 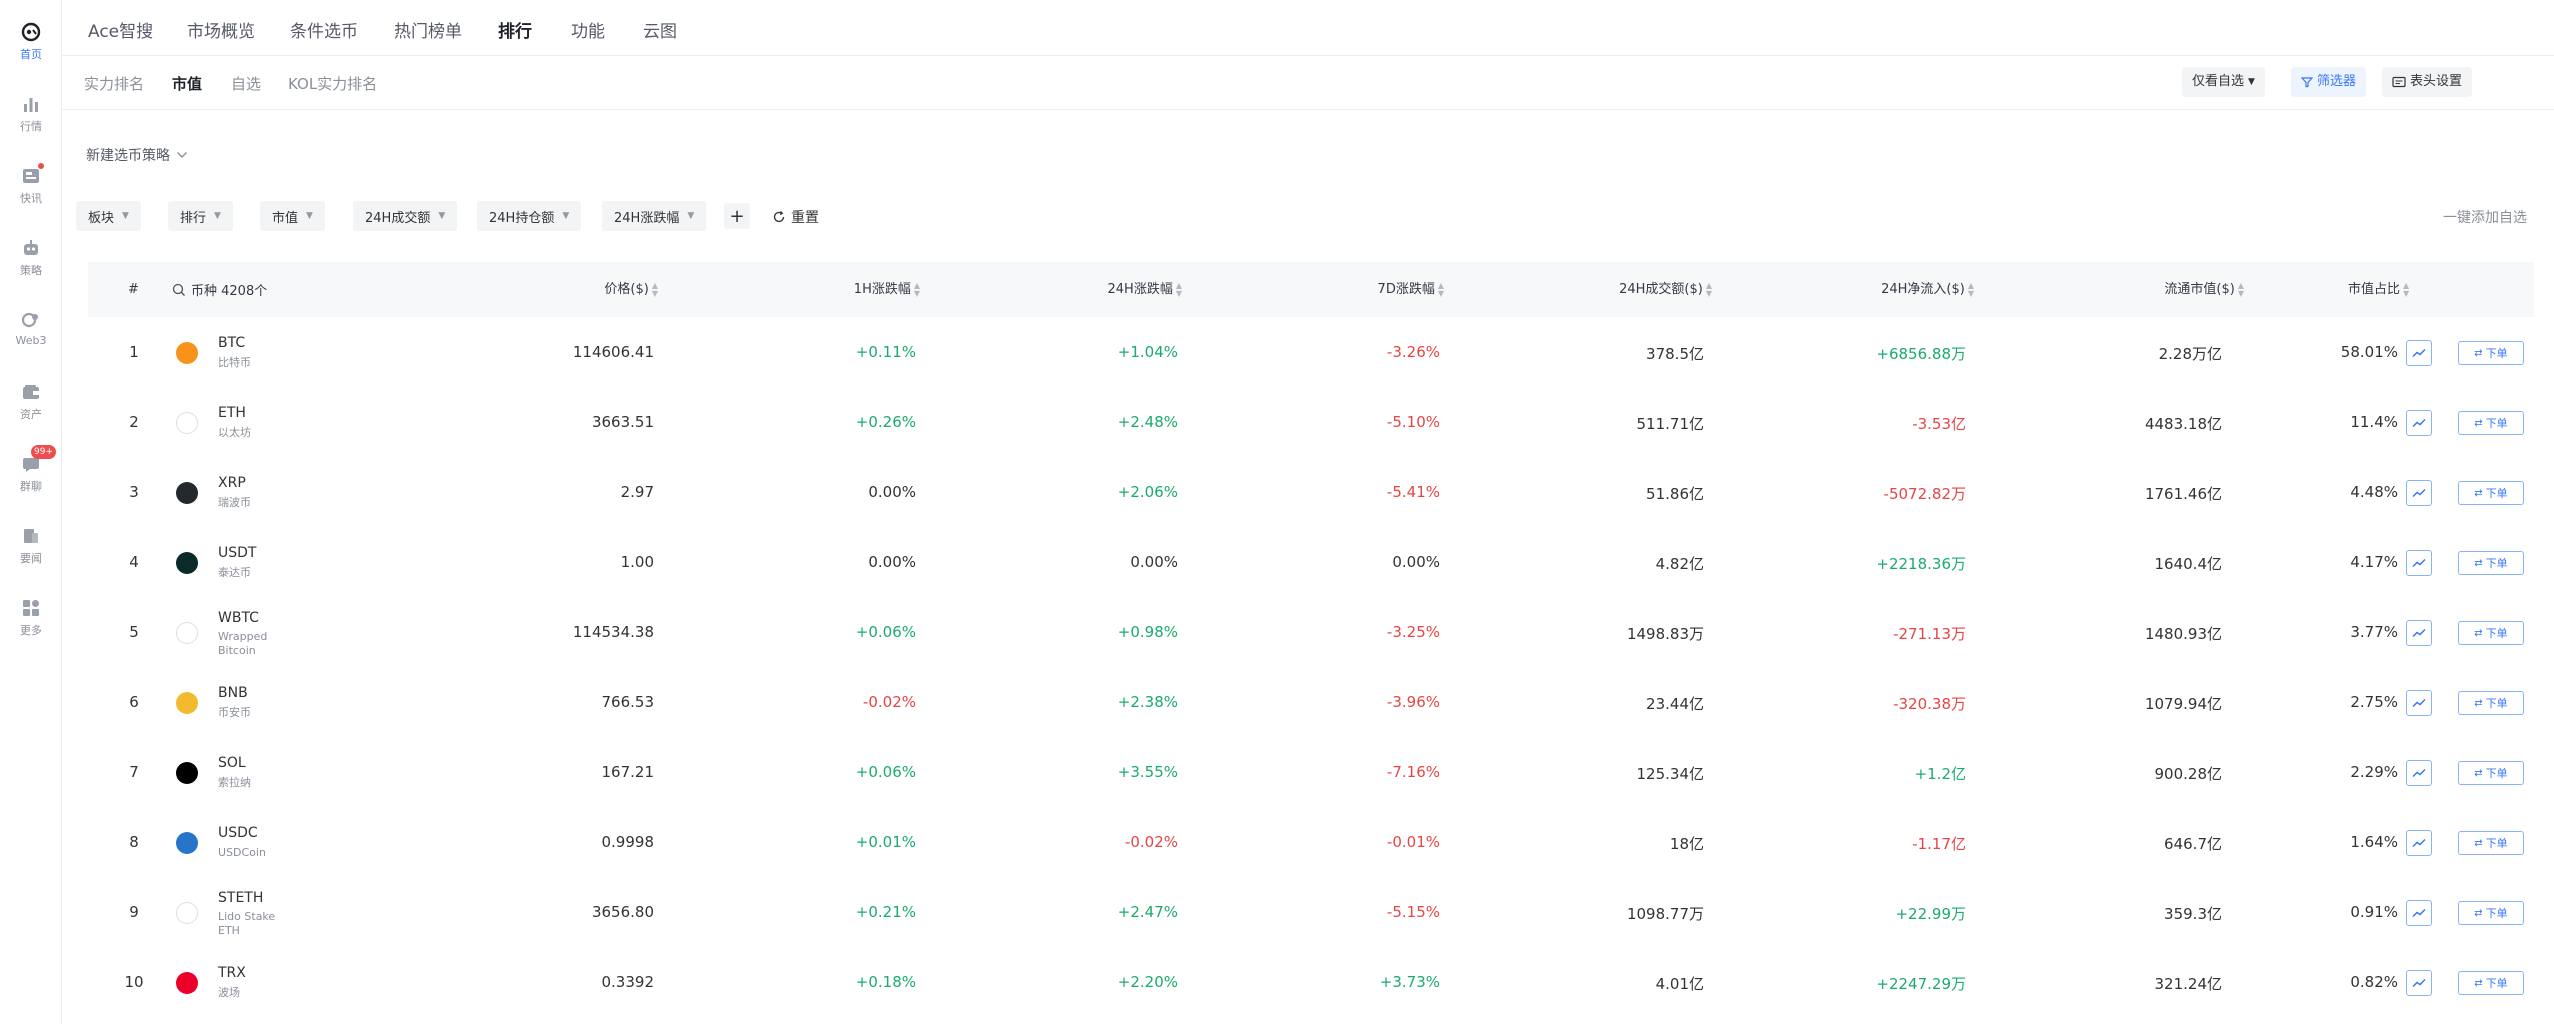 I want to click on price-cell: 2.97, so click(x=637, y=492).